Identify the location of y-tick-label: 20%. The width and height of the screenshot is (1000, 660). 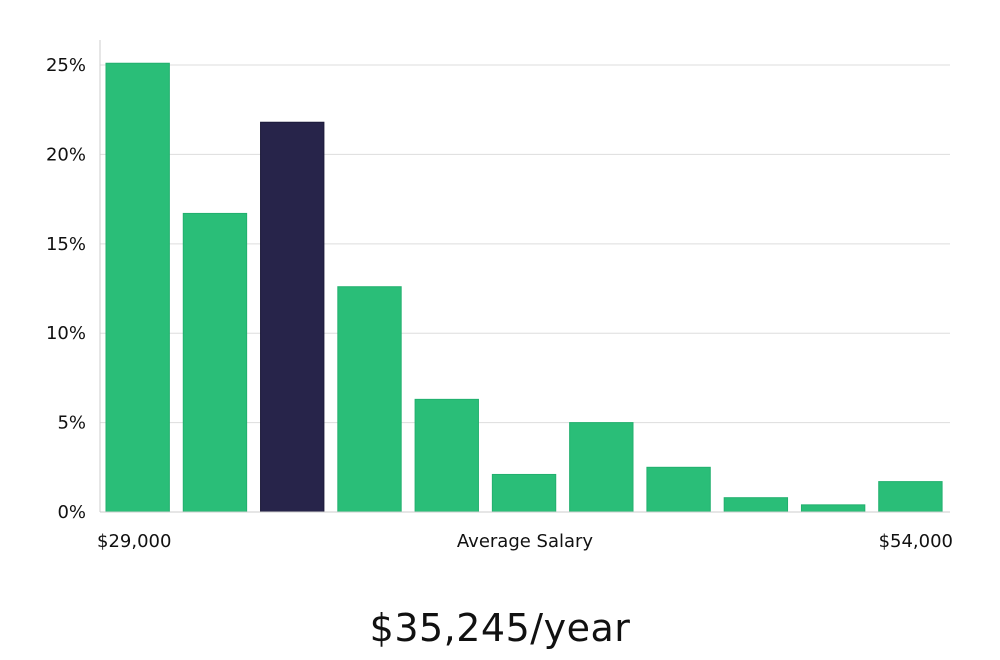
(66, 154).